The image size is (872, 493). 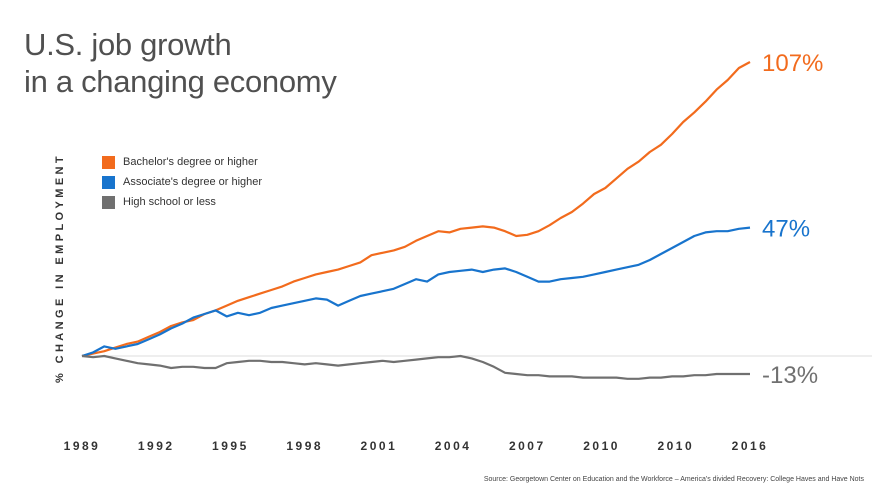 I want to click on x-tick-label-9: 2016, so click(x=750, y=446).